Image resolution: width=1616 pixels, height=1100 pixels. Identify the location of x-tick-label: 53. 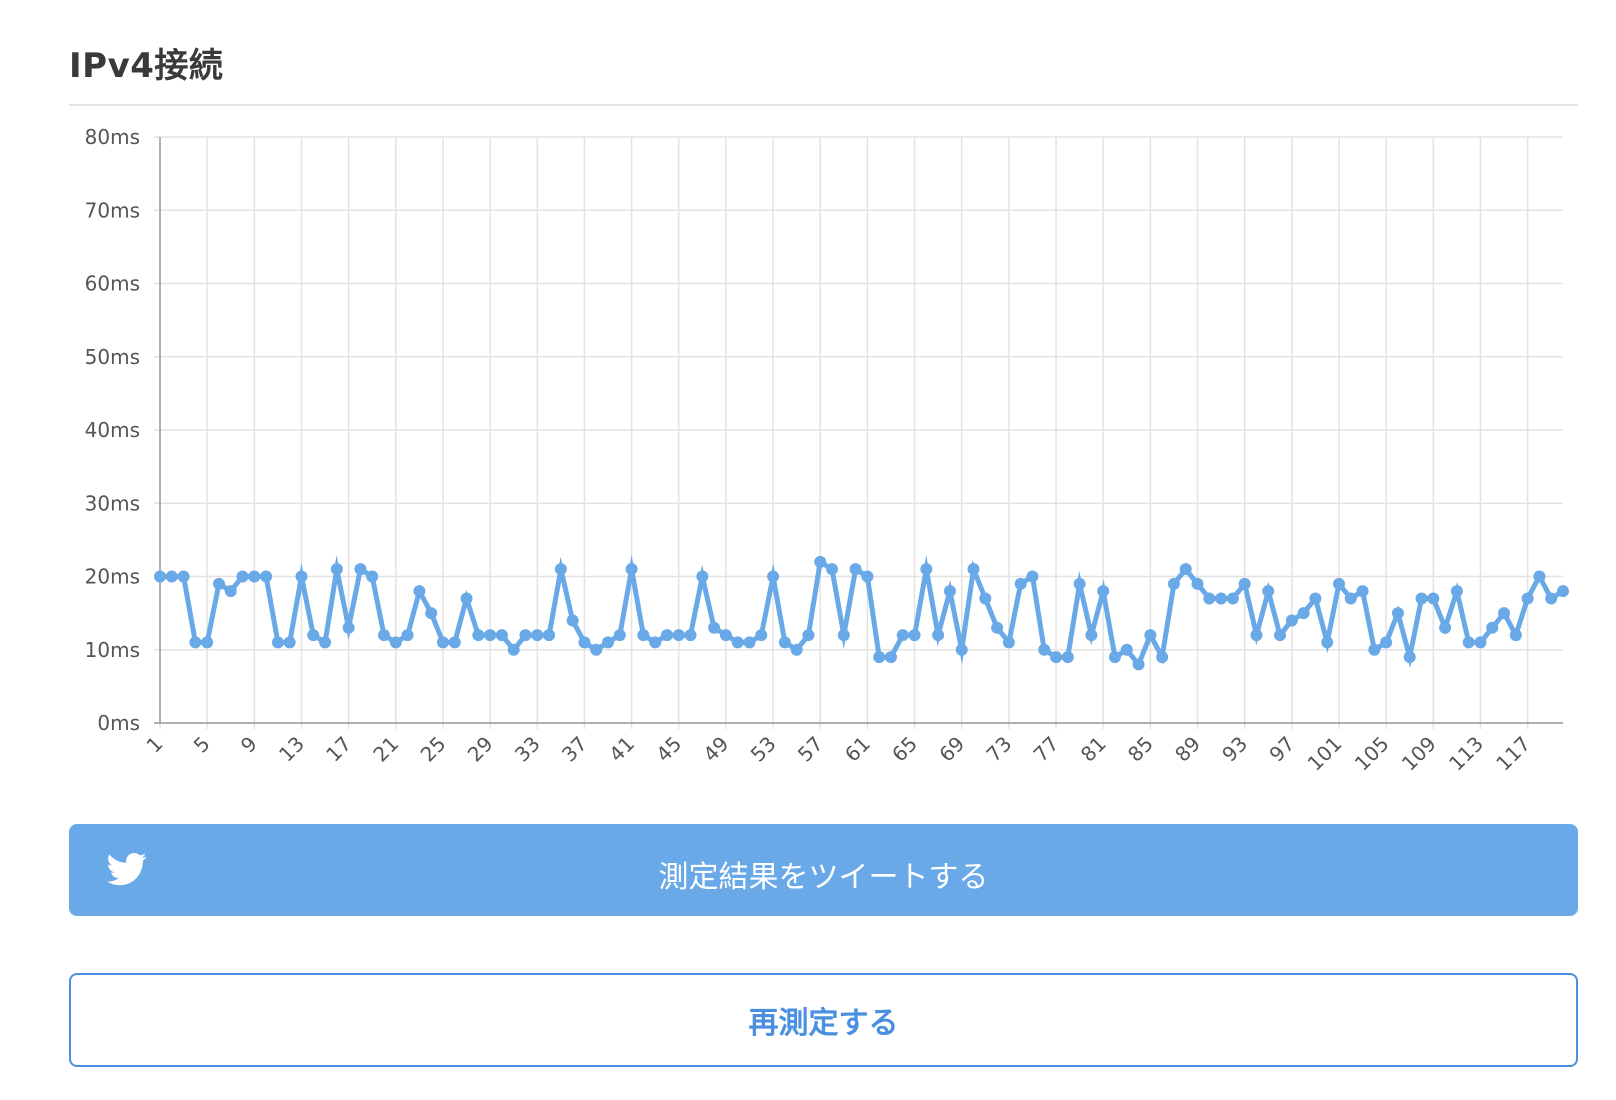
(763, 749).